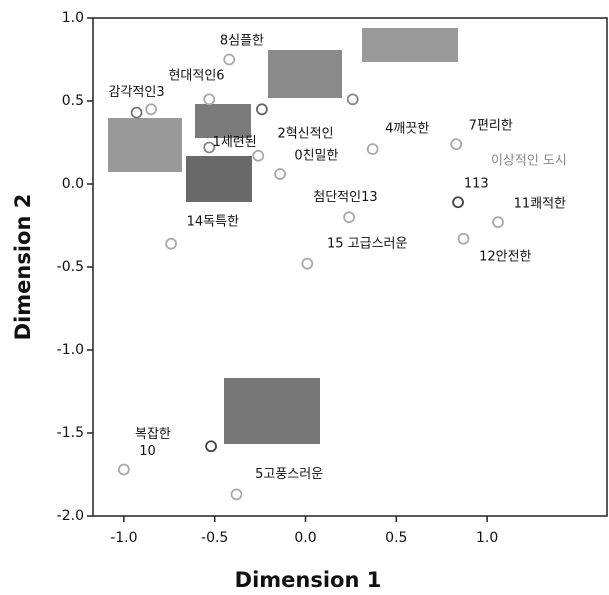 The width and height of the screenshot is (609, 595). Describe the element at coordinates (23, 267) in the screenshot. I see `y-axis-title: Dimension 2` at that location.